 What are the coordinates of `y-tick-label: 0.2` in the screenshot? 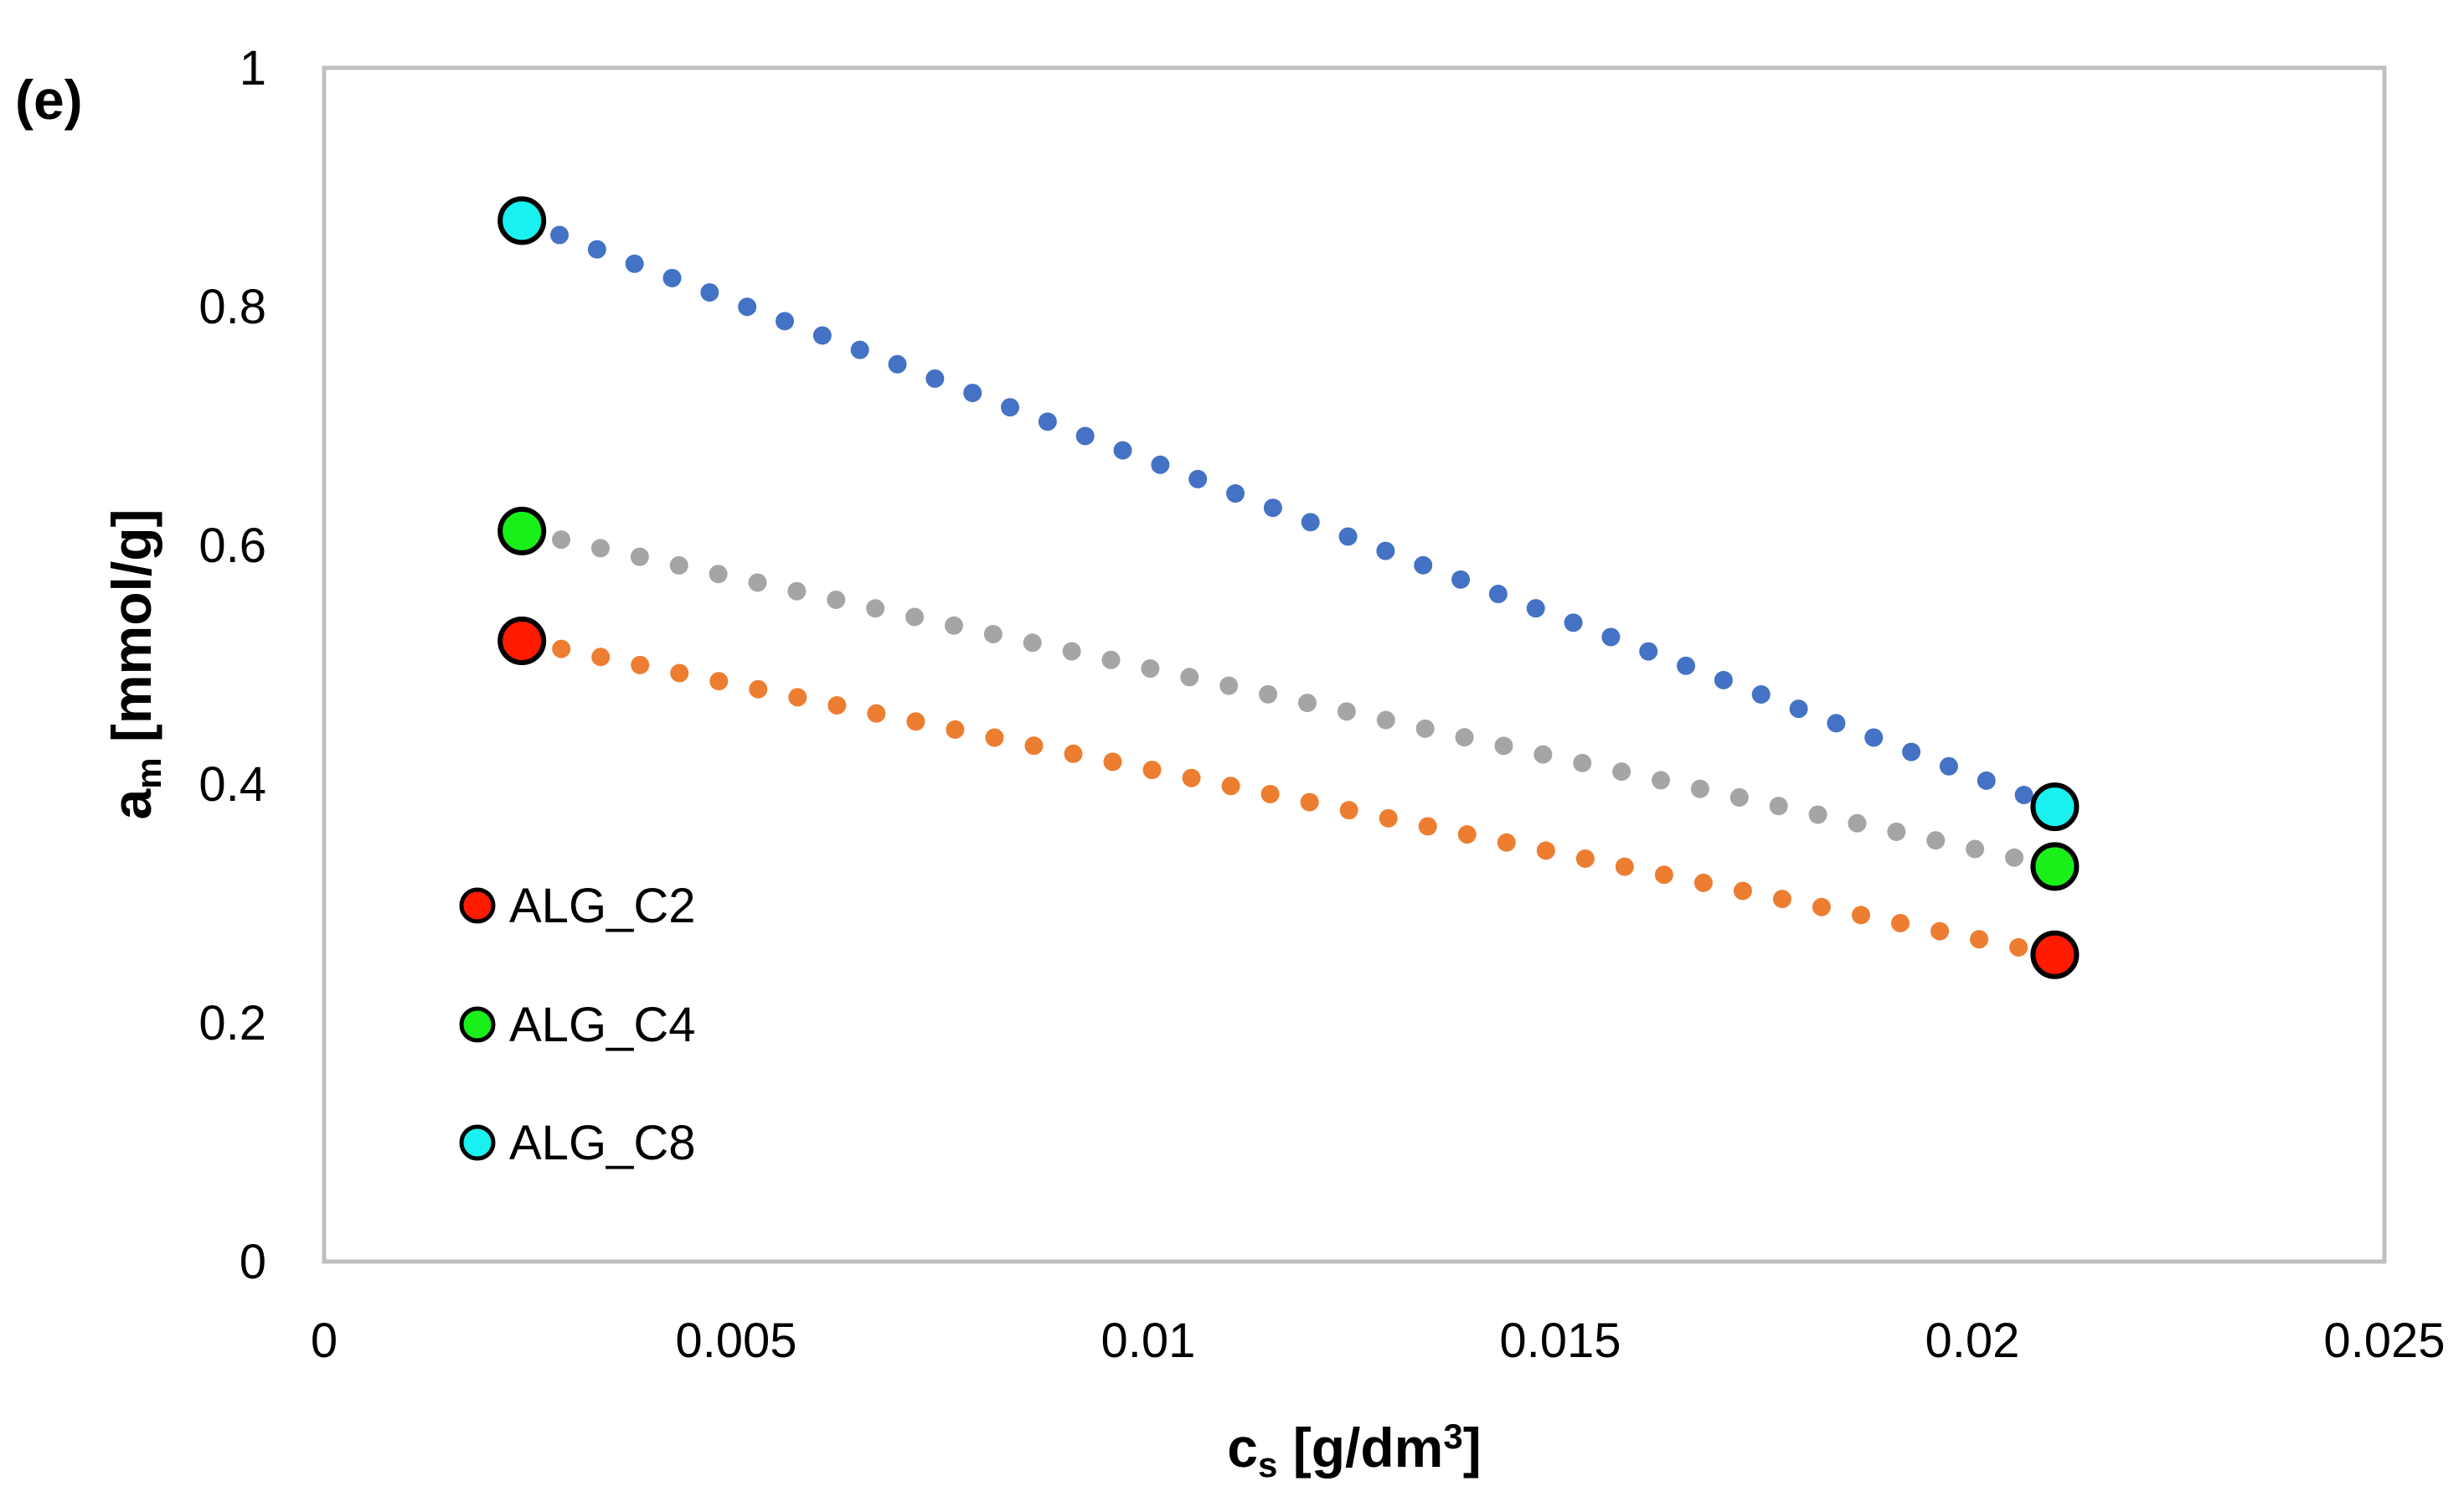 It's located at (232, 1023).